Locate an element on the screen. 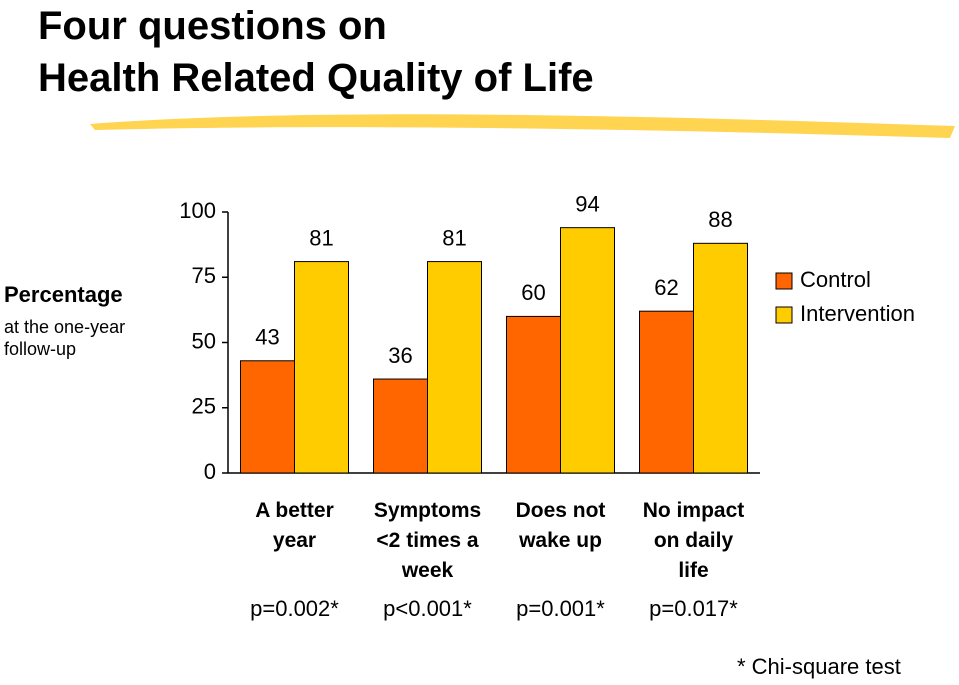 This screenshot has height=685, width=959. y-axis-label: Percentage is located at coordinates (63, 294).